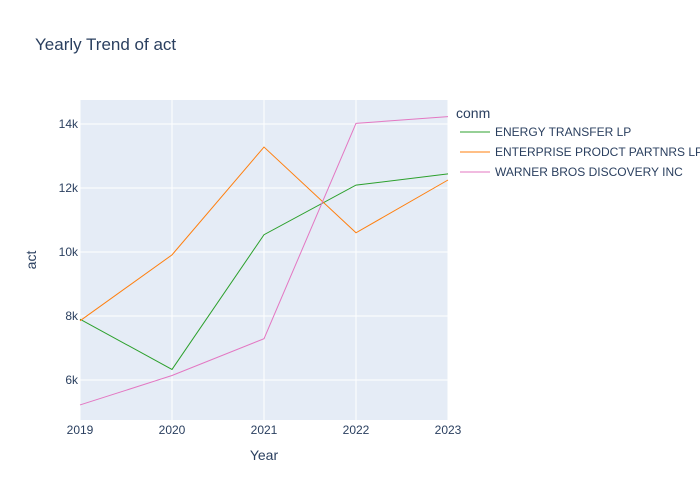  Describe the element at coordinates (31, 260) in the screenshot. I see `y-axis-title: act` at that location.